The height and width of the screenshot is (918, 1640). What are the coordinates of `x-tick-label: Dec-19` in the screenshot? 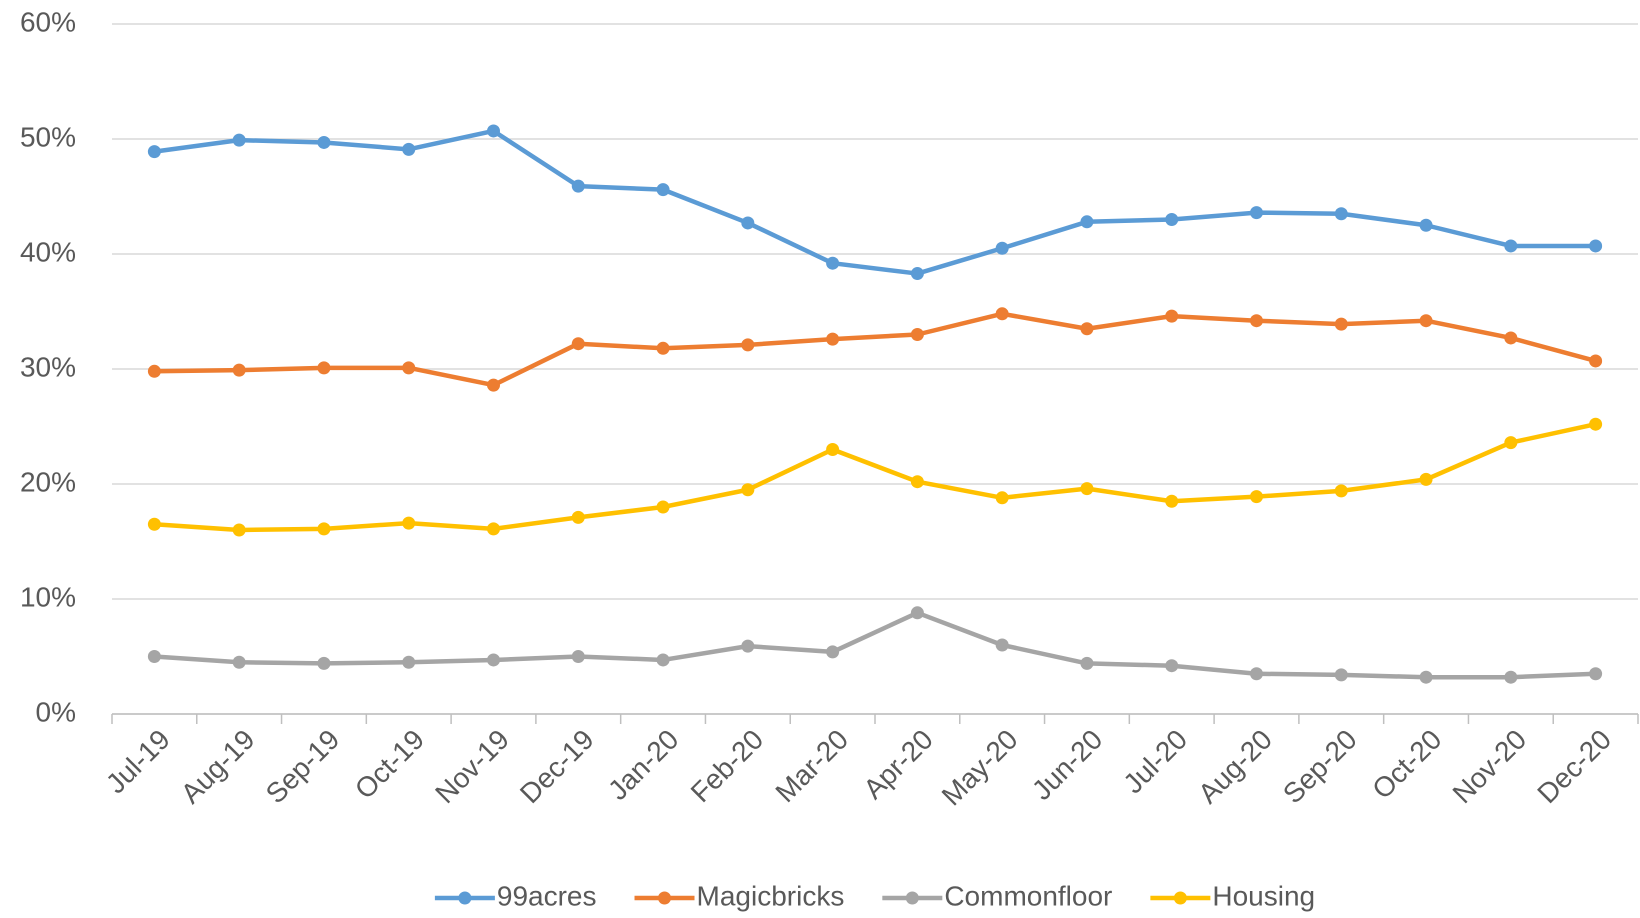 It's located at (557, 767).